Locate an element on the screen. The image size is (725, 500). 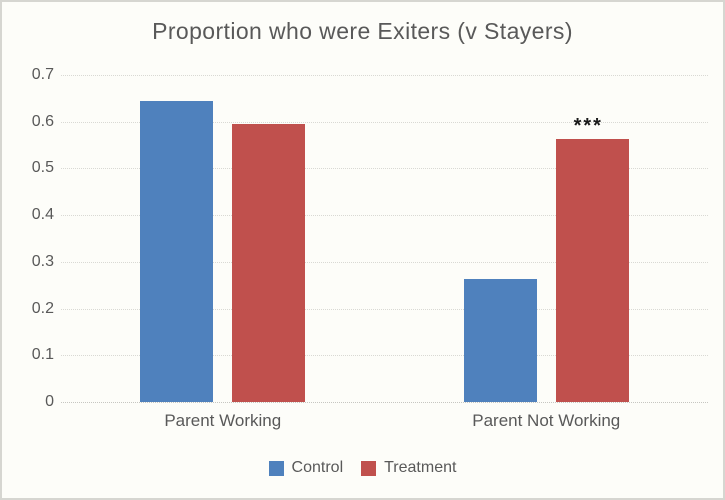
legend: Control Treatment is located at coordinates (362, 468).